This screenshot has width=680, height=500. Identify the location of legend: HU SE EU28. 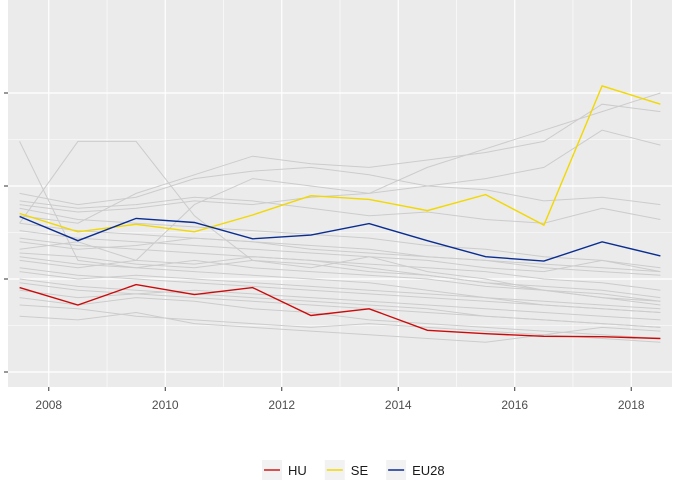
(353, 470).